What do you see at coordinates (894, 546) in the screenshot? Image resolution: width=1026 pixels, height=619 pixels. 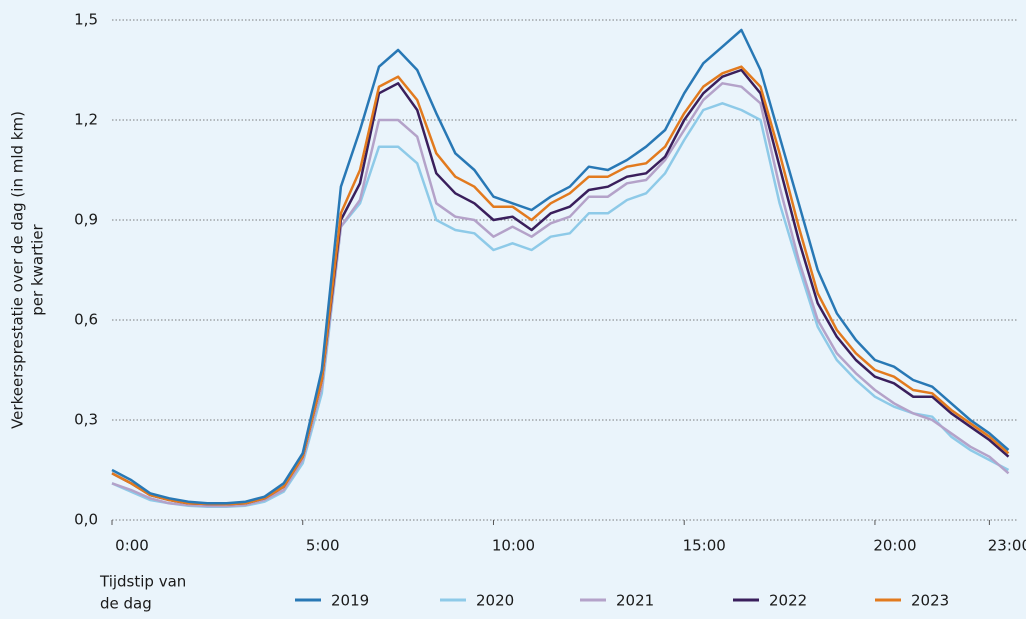 I see `x-tick-label: 20:00` at bounding box center [894, 546].